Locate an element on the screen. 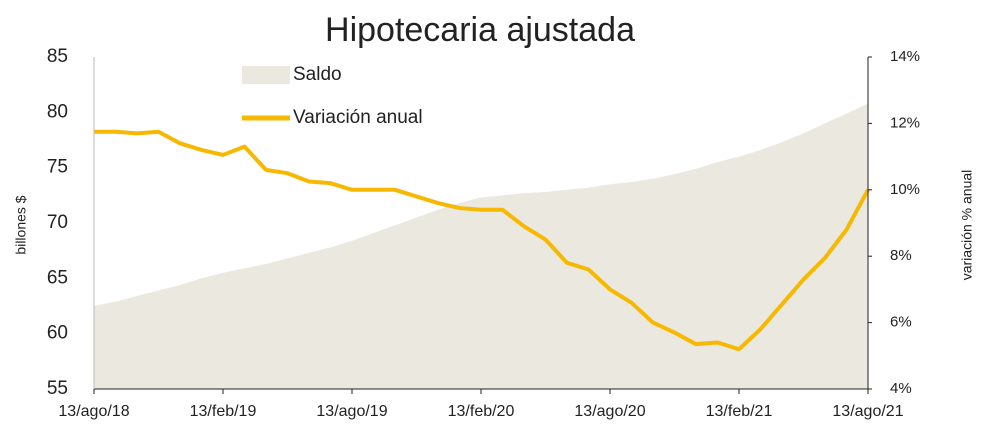 The height and width of the screenshot is (429, 981). x-tick-label: 13/ago/19 is located at coordinates (351, 411).